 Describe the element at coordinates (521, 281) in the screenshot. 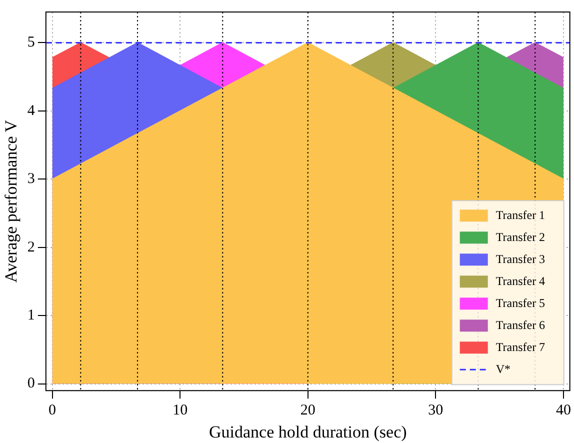

I see `legend-label: Transfer 4` at that location.